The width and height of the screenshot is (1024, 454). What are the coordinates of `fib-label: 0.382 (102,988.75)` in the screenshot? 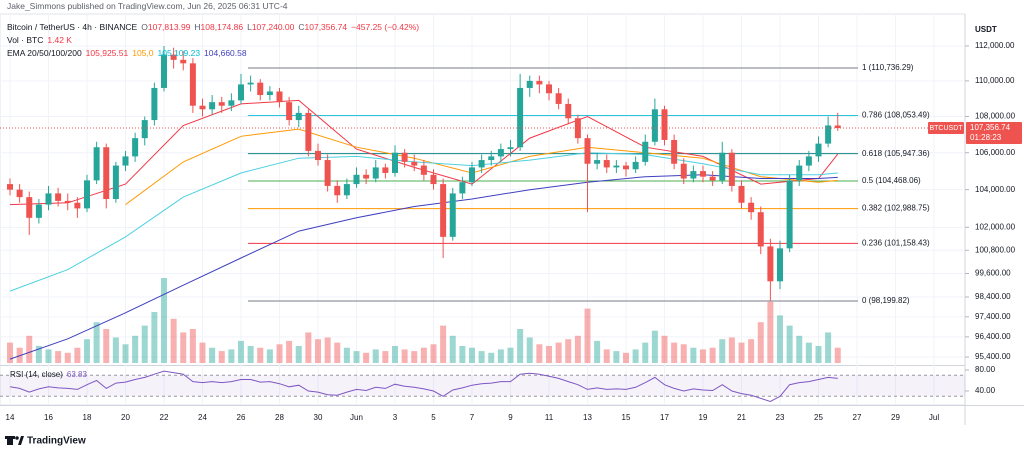 It's located at (896, 208).